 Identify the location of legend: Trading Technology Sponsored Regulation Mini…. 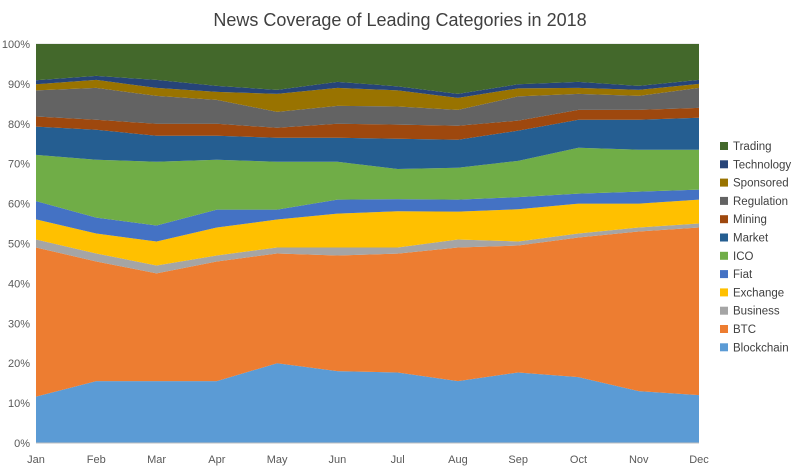
(755, 247).